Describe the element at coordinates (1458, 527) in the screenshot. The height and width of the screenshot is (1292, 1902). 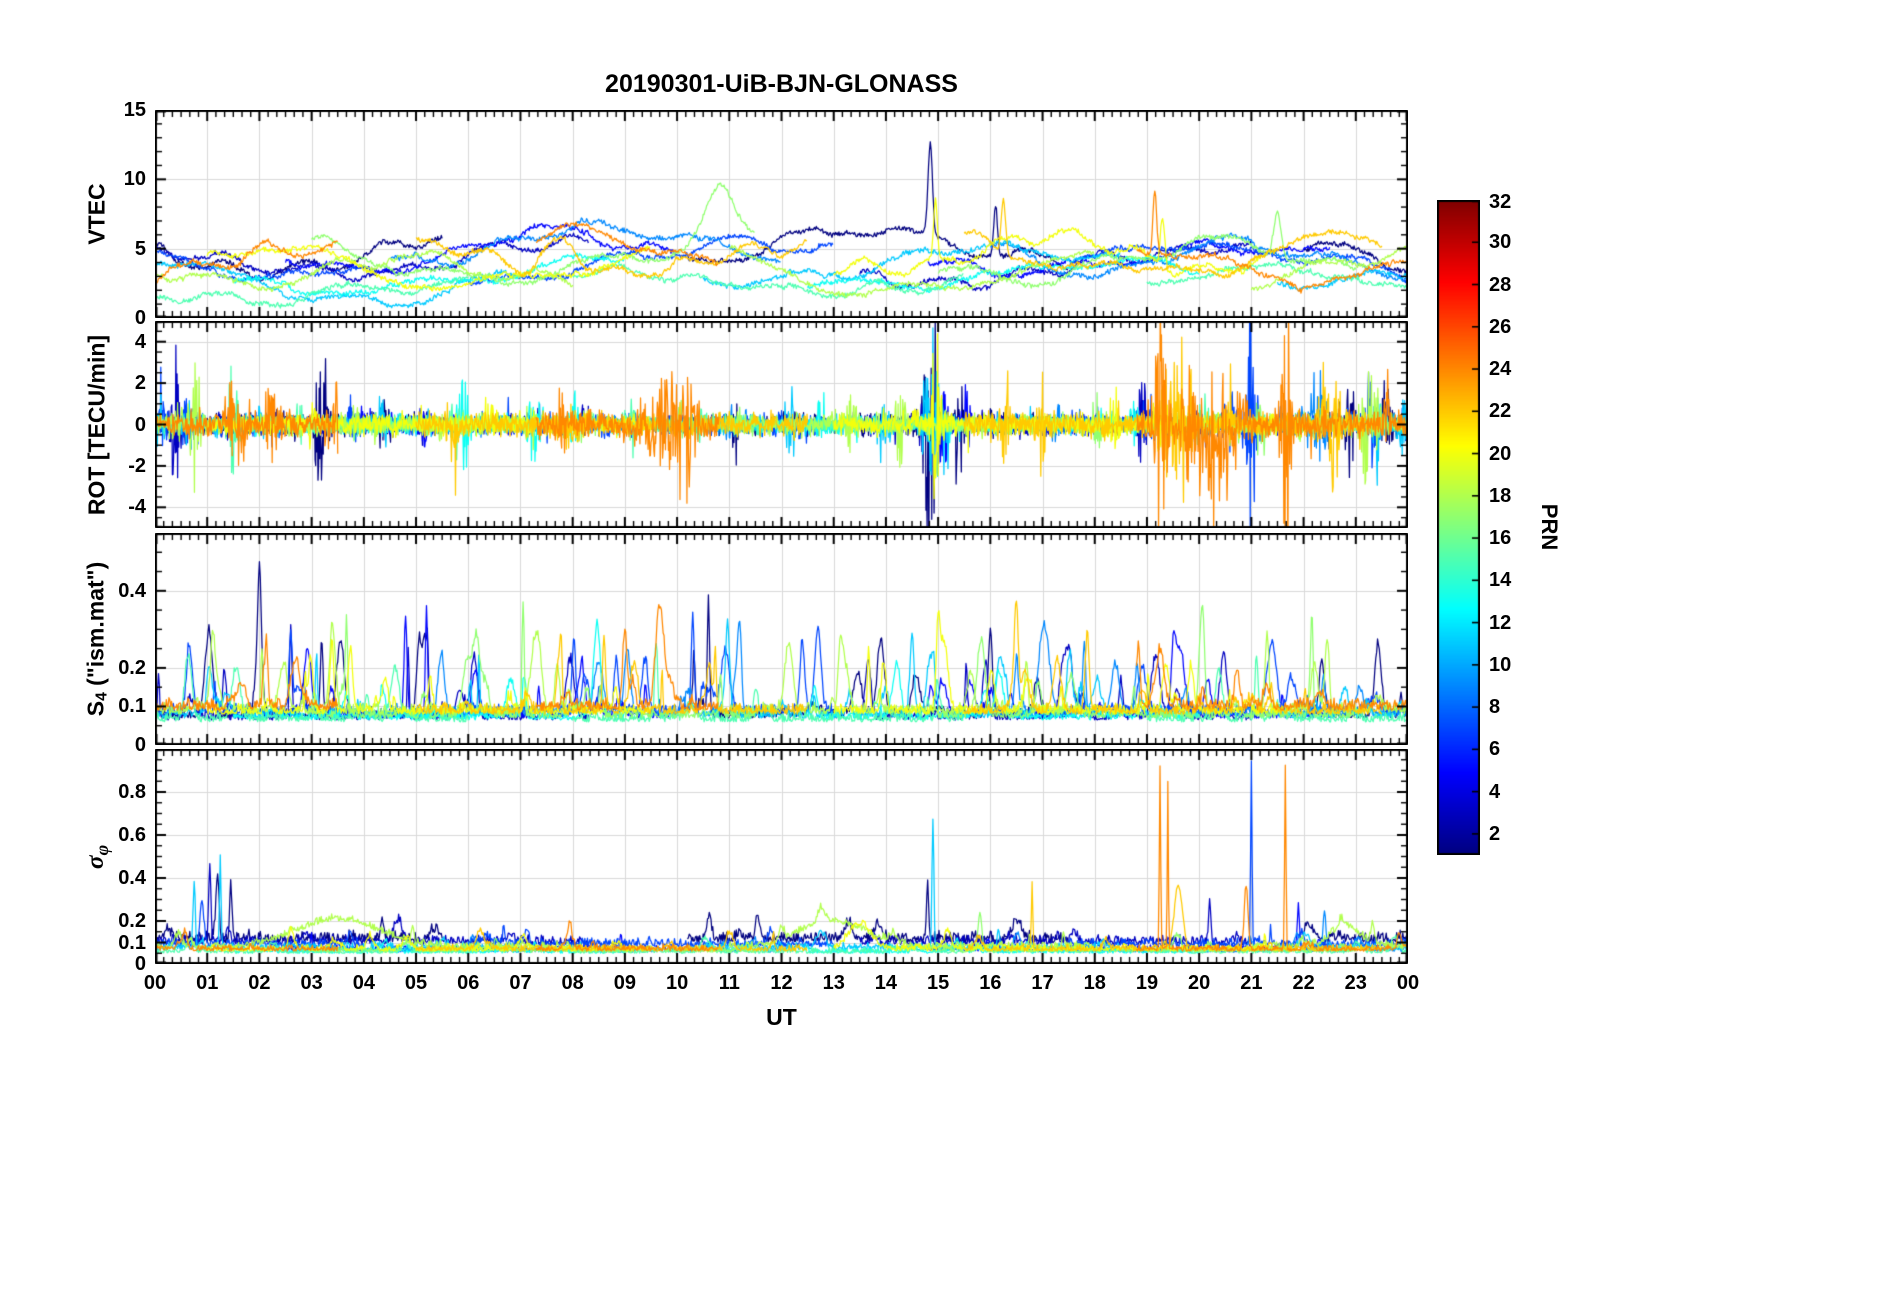
I see `colorbar` at that location.